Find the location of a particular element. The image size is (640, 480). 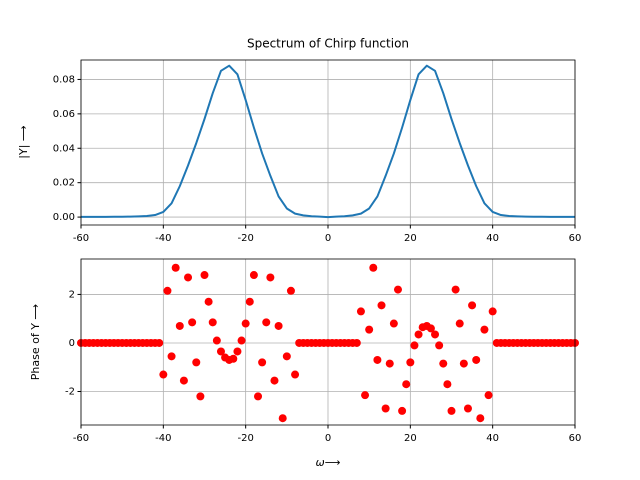

y-axis-label: Phase of Y ⟶ is located at coordinates (35, 342).